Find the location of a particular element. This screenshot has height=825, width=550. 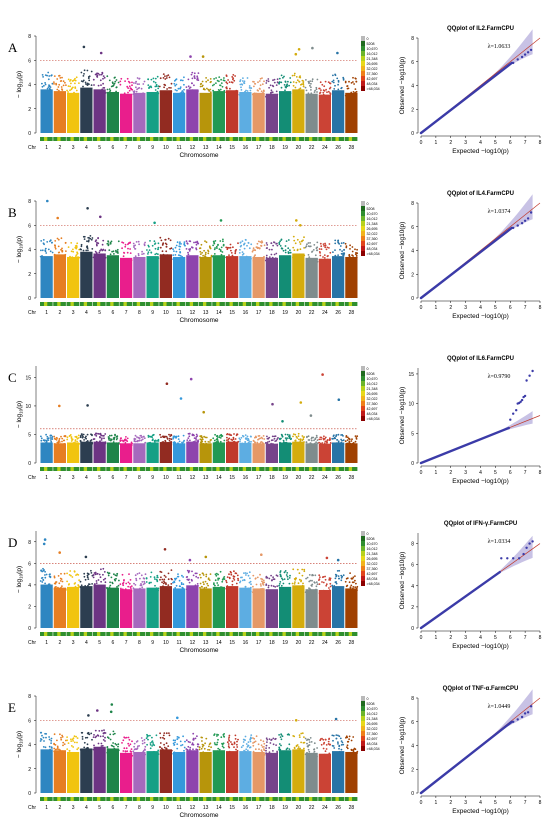

chromosome-label: 7 is located at coordinates (126, 313).